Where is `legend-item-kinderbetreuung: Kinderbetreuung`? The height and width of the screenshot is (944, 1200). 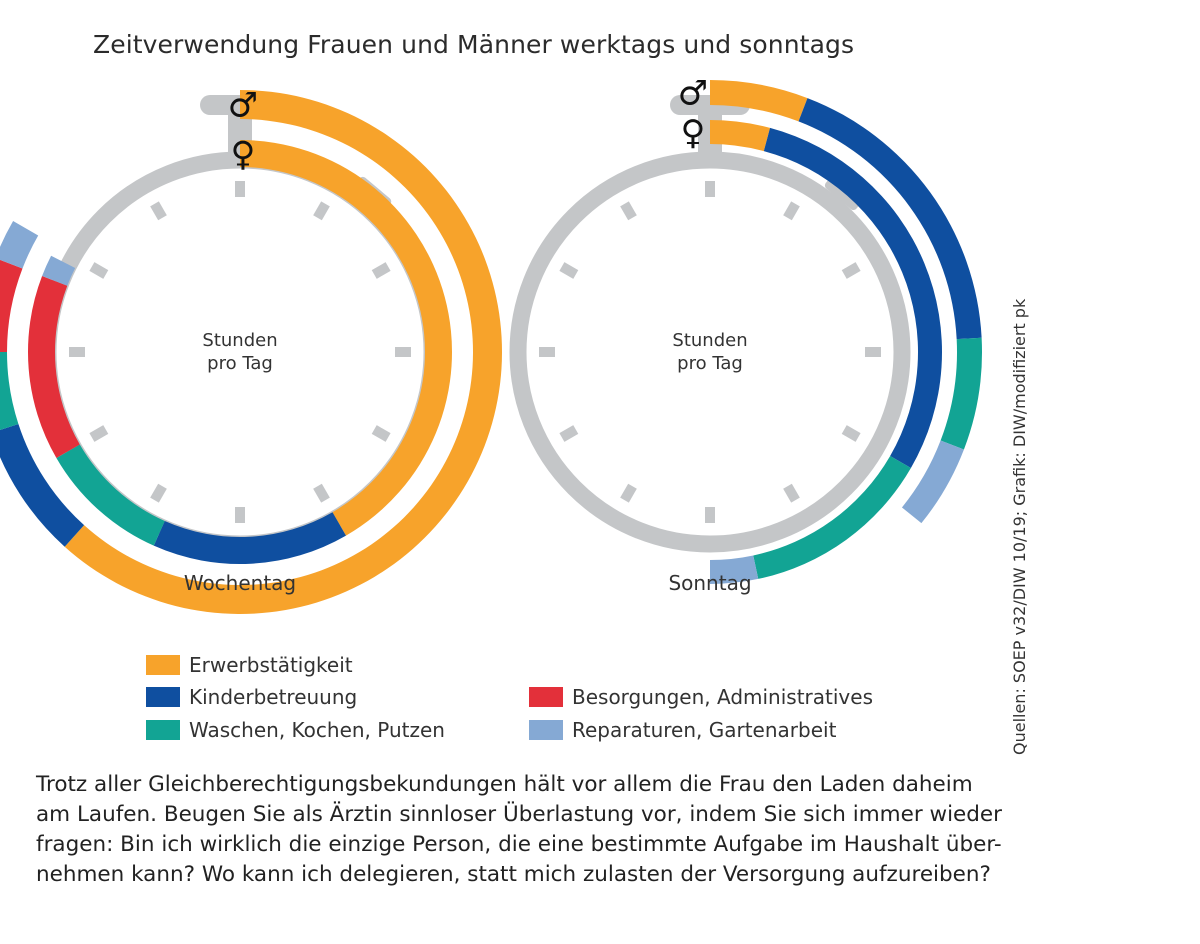
legend-item-kinderbetreuung: Kinderbetreuung is located at coordinates (251, 697).